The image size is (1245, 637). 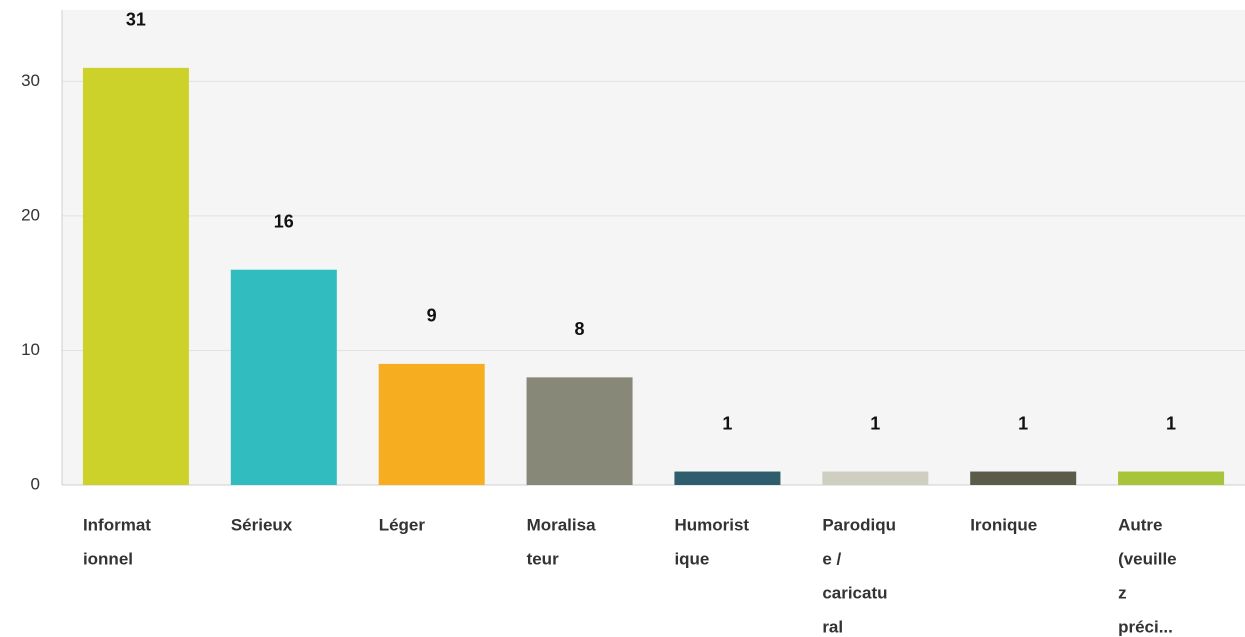 I want to click on x-tick-label: Moralisa, so click(x=562, y=524).